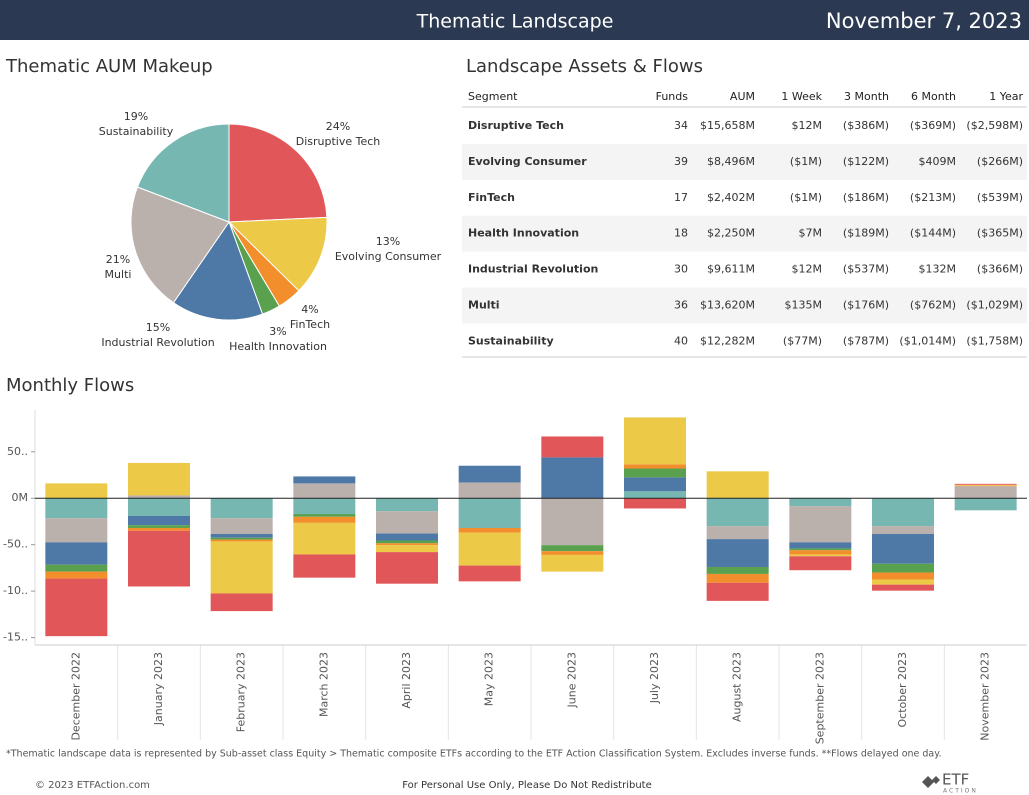 This screenshot has width=1029, height=795. I want to click on table-cell: ($762M), so click(933, 305).